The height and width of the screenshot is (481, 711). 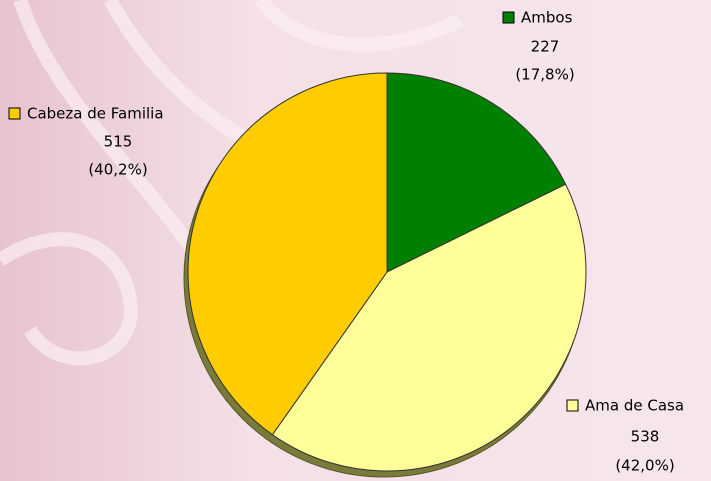 I want to click on legend-label: Ambos, so click(x=547, y=18).